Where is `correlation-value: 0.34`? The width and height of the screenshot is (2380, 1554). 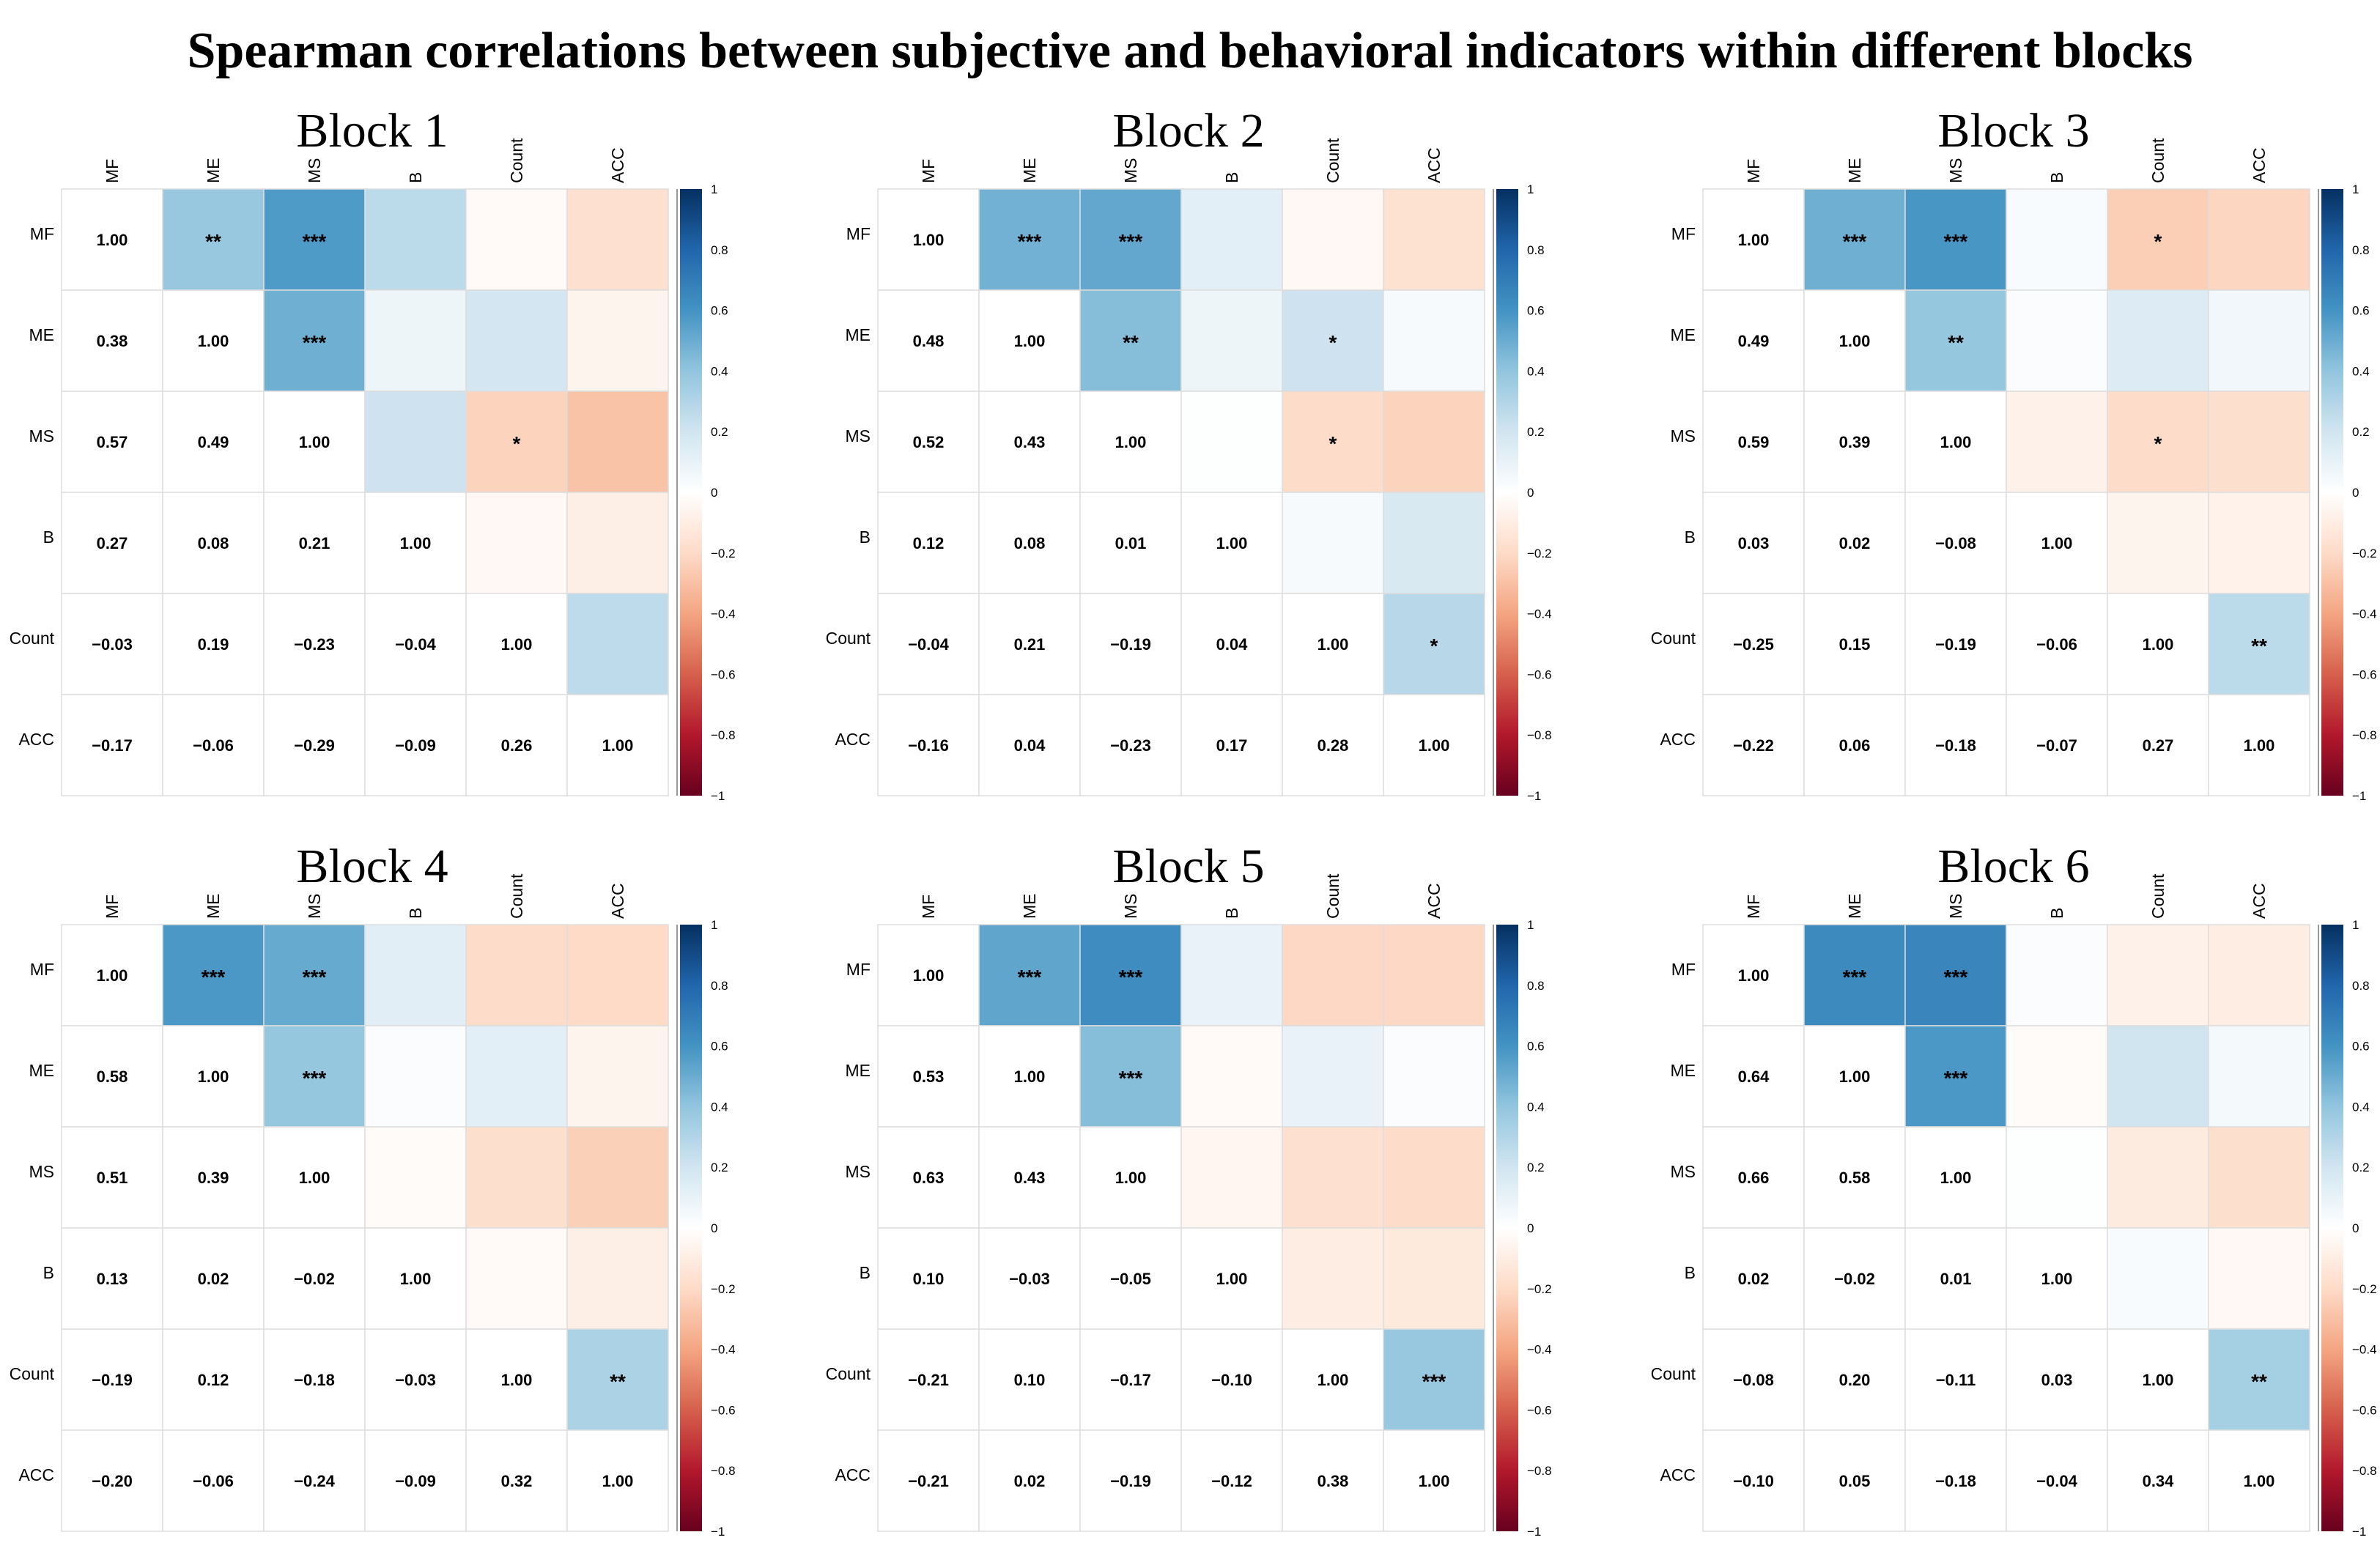 correlation-value: 0.34 is located at coordinates (2159, 1481).